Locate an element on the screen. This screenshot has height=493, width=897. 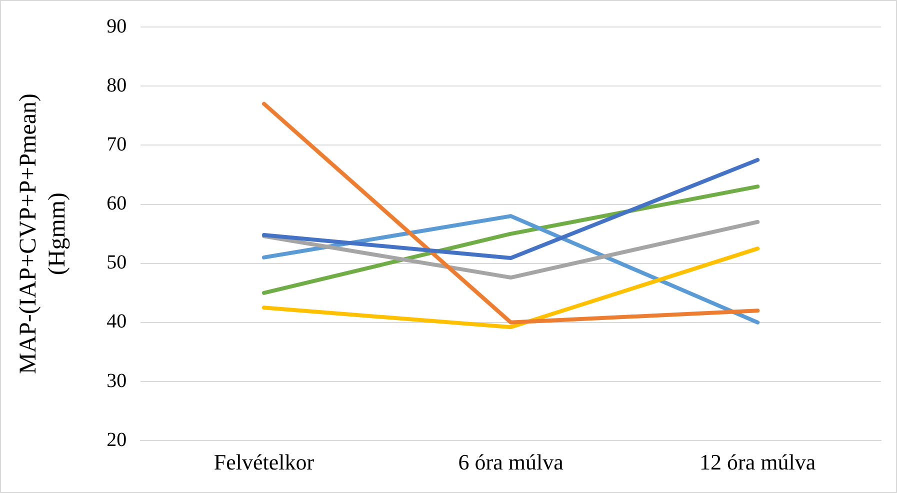
y-tick-label: 30 is located at coordinates (116, 381).